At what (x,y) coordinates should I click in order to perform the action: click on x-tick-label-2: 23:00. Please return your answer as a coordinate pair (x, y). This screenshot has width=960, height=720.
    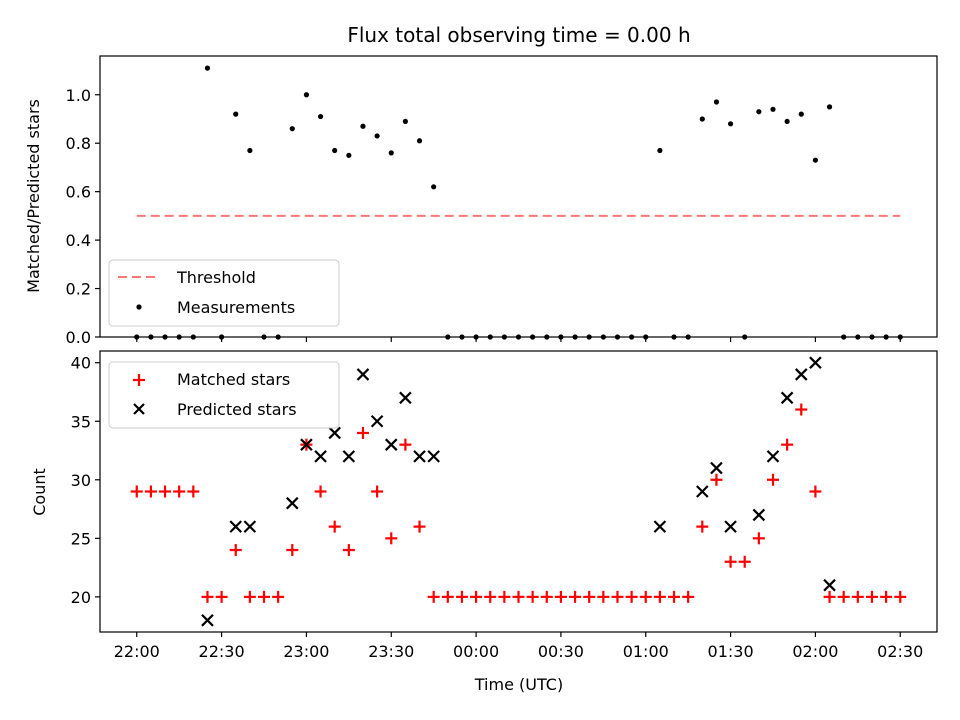
    Looking at the image, I should click on (306, 651).